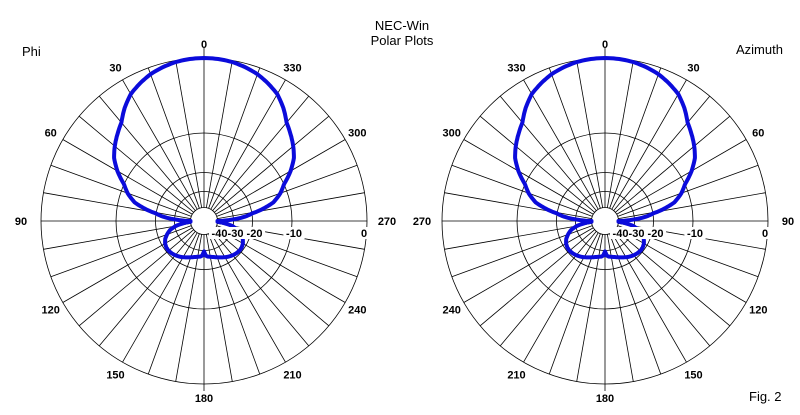 Image resolution: width=800 pixels, height=415 pixels. Describe the element at coordinates (759, 49) in the screenshot. I see `azimuth-plot-label: Azimuth` at that location.